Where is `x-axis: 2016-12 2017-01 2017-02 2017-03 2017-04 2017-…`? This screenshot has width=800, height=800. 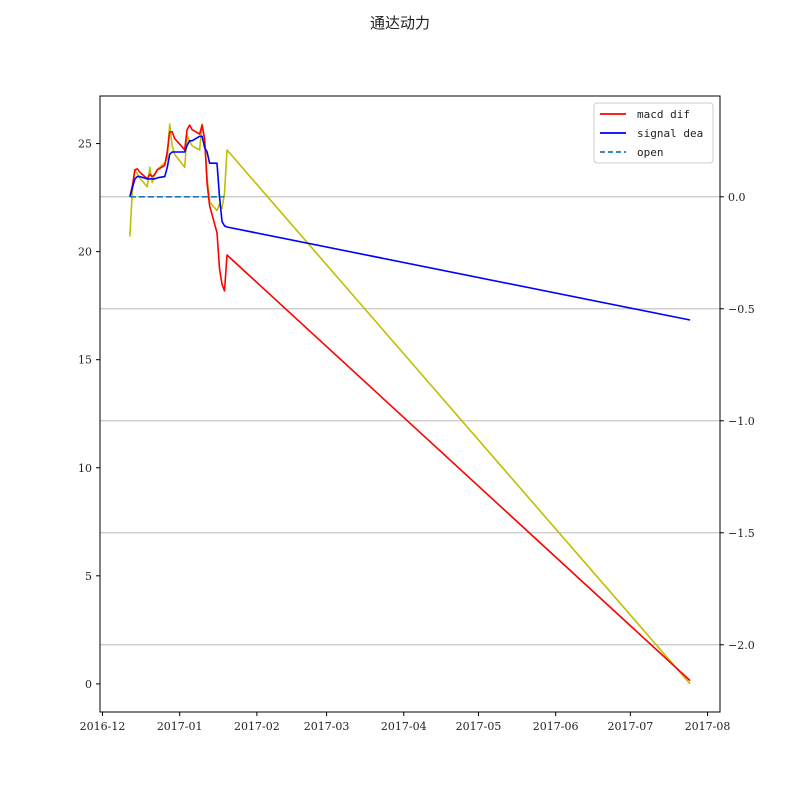
x-axis: 2016-12 2017-01 2017-02 2017-03 2017-04 2017-… is located at coordinates (405, 722).